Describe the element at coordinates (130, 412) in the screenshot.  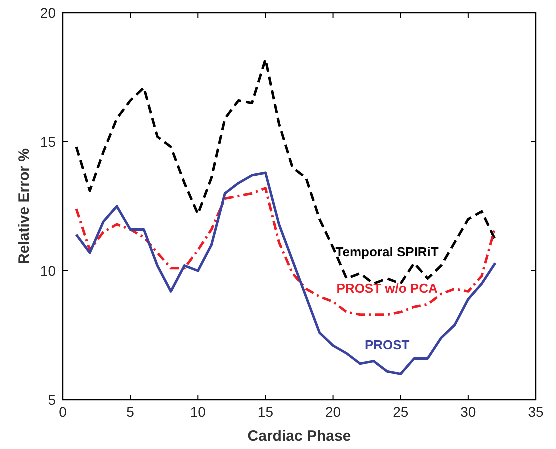
I see `x-tick-label: 5` at that location.